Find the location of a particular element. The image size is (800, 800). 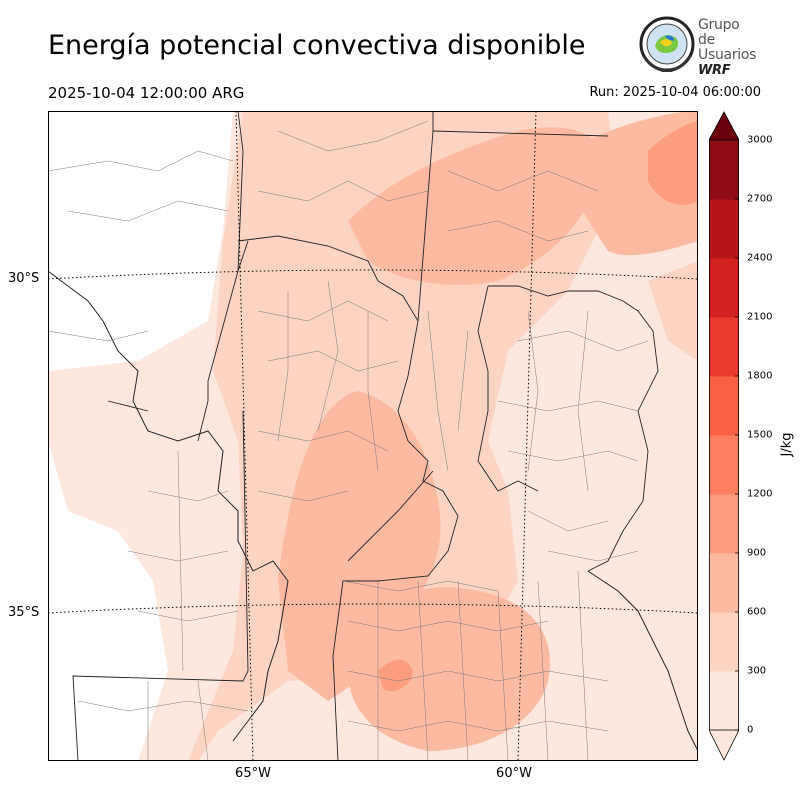

wrf-users-group-logo: Grupo de Usuarios WRF is located at coordinates (698, 47).